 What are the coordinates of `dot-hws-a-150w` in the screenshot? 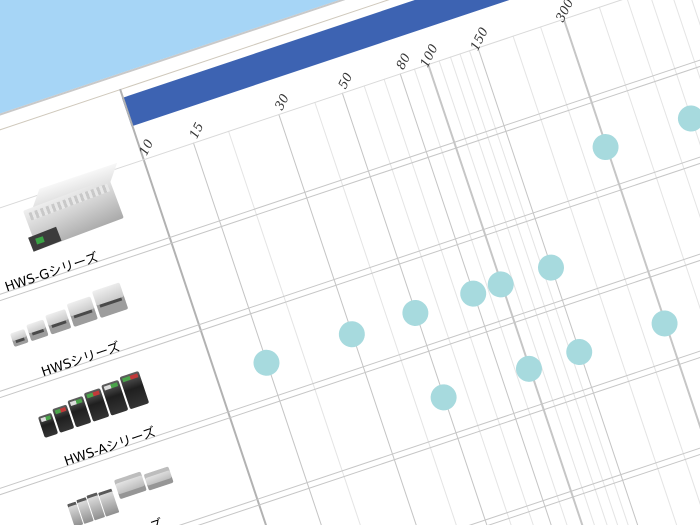 It's located at (551, 268).